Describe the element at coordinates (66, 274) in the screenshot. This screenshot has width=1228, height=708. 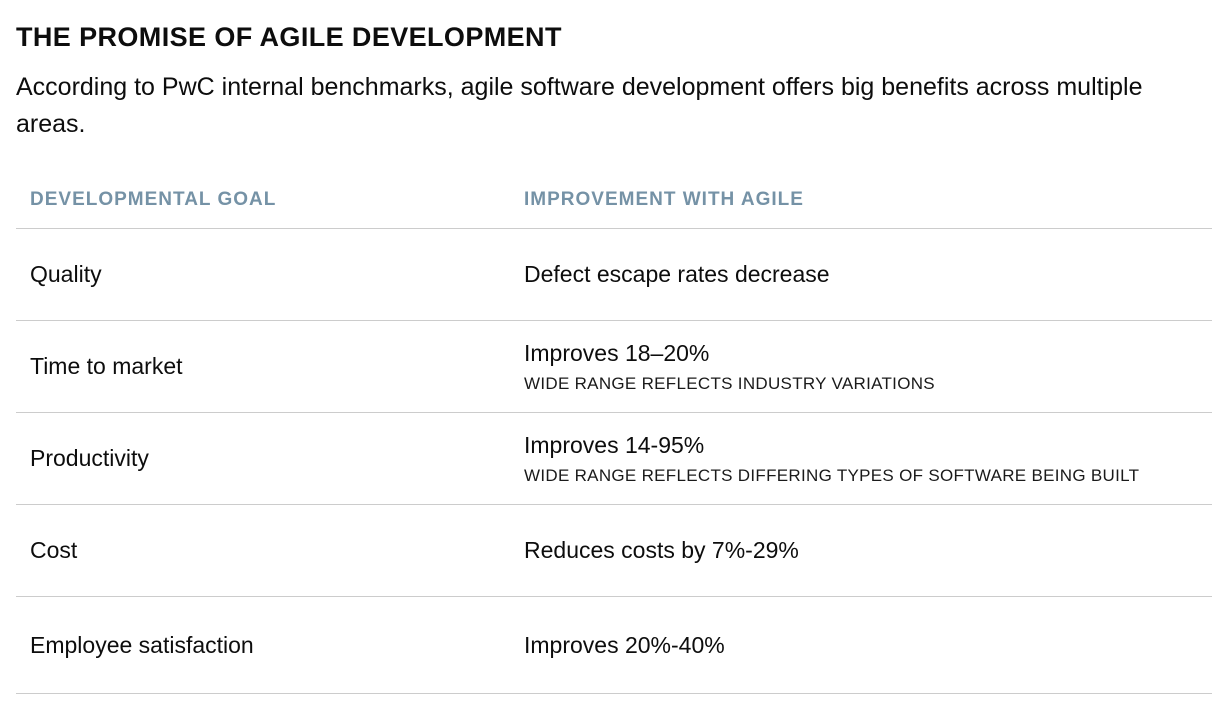
I see `goal-cell: Quality` at that location.